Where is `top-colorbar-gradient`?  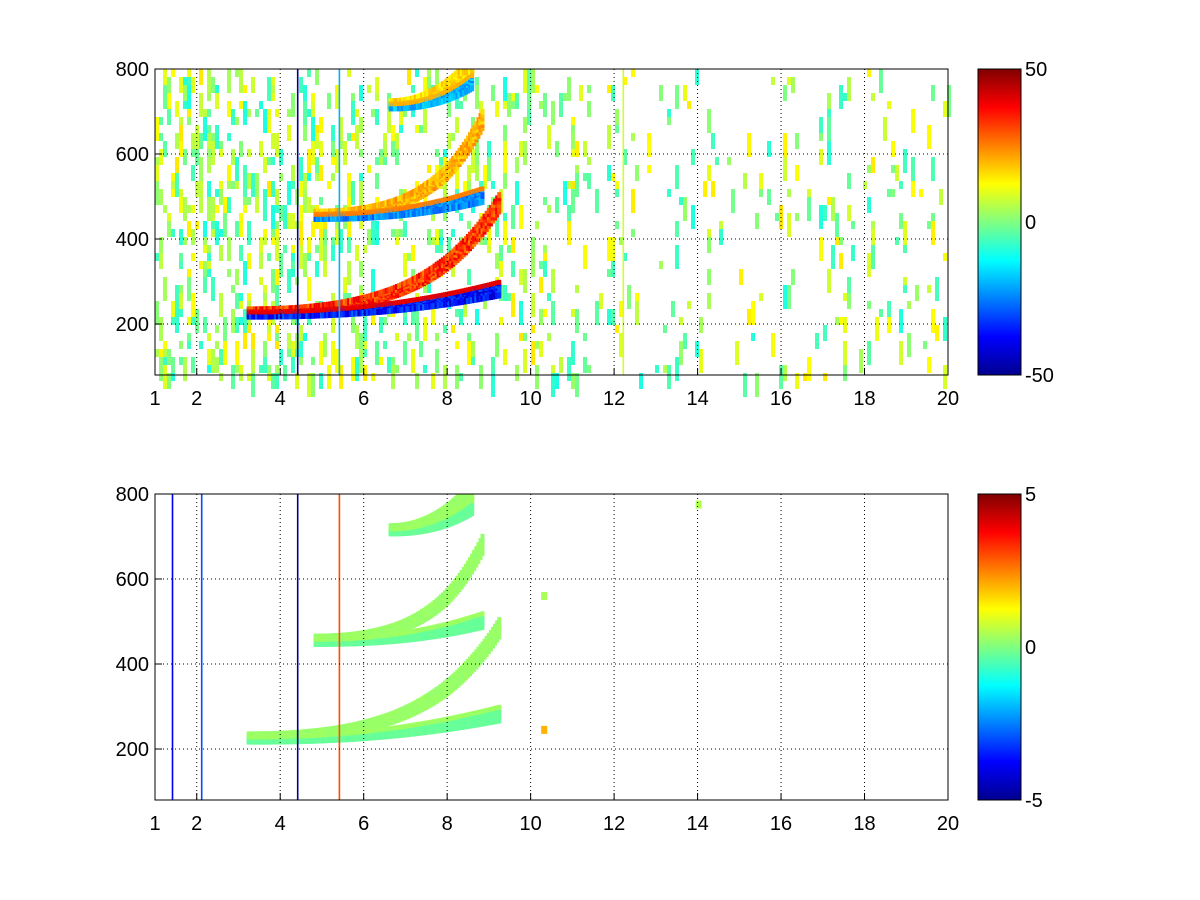 top-colorbar-gradient is located at coordinates (999, 222).